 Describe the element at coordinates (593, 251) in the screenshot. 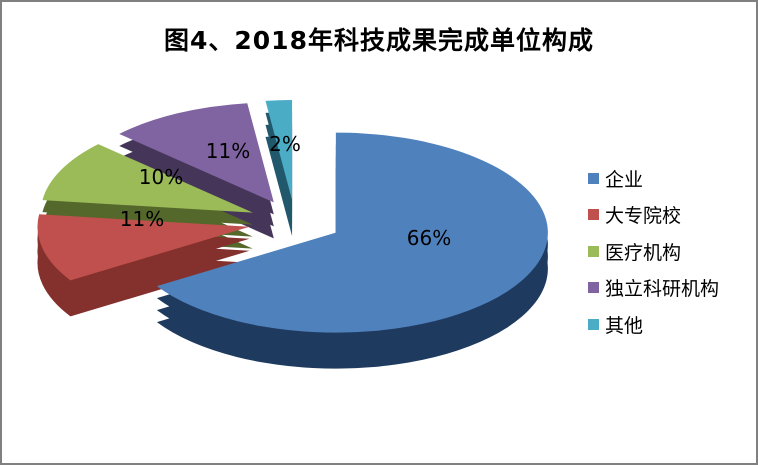

I see `legend-swatch-medical` at that location.